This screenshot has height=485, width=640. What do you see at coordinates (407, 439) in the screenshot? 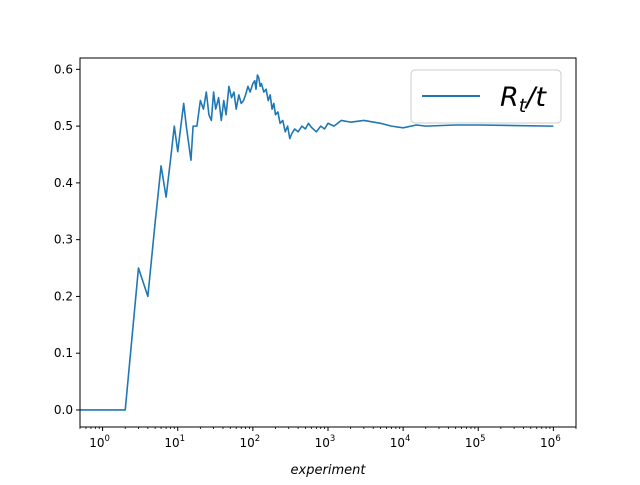
I see `x-tick-label-exponent: 4` at bounding box center [407, 439].